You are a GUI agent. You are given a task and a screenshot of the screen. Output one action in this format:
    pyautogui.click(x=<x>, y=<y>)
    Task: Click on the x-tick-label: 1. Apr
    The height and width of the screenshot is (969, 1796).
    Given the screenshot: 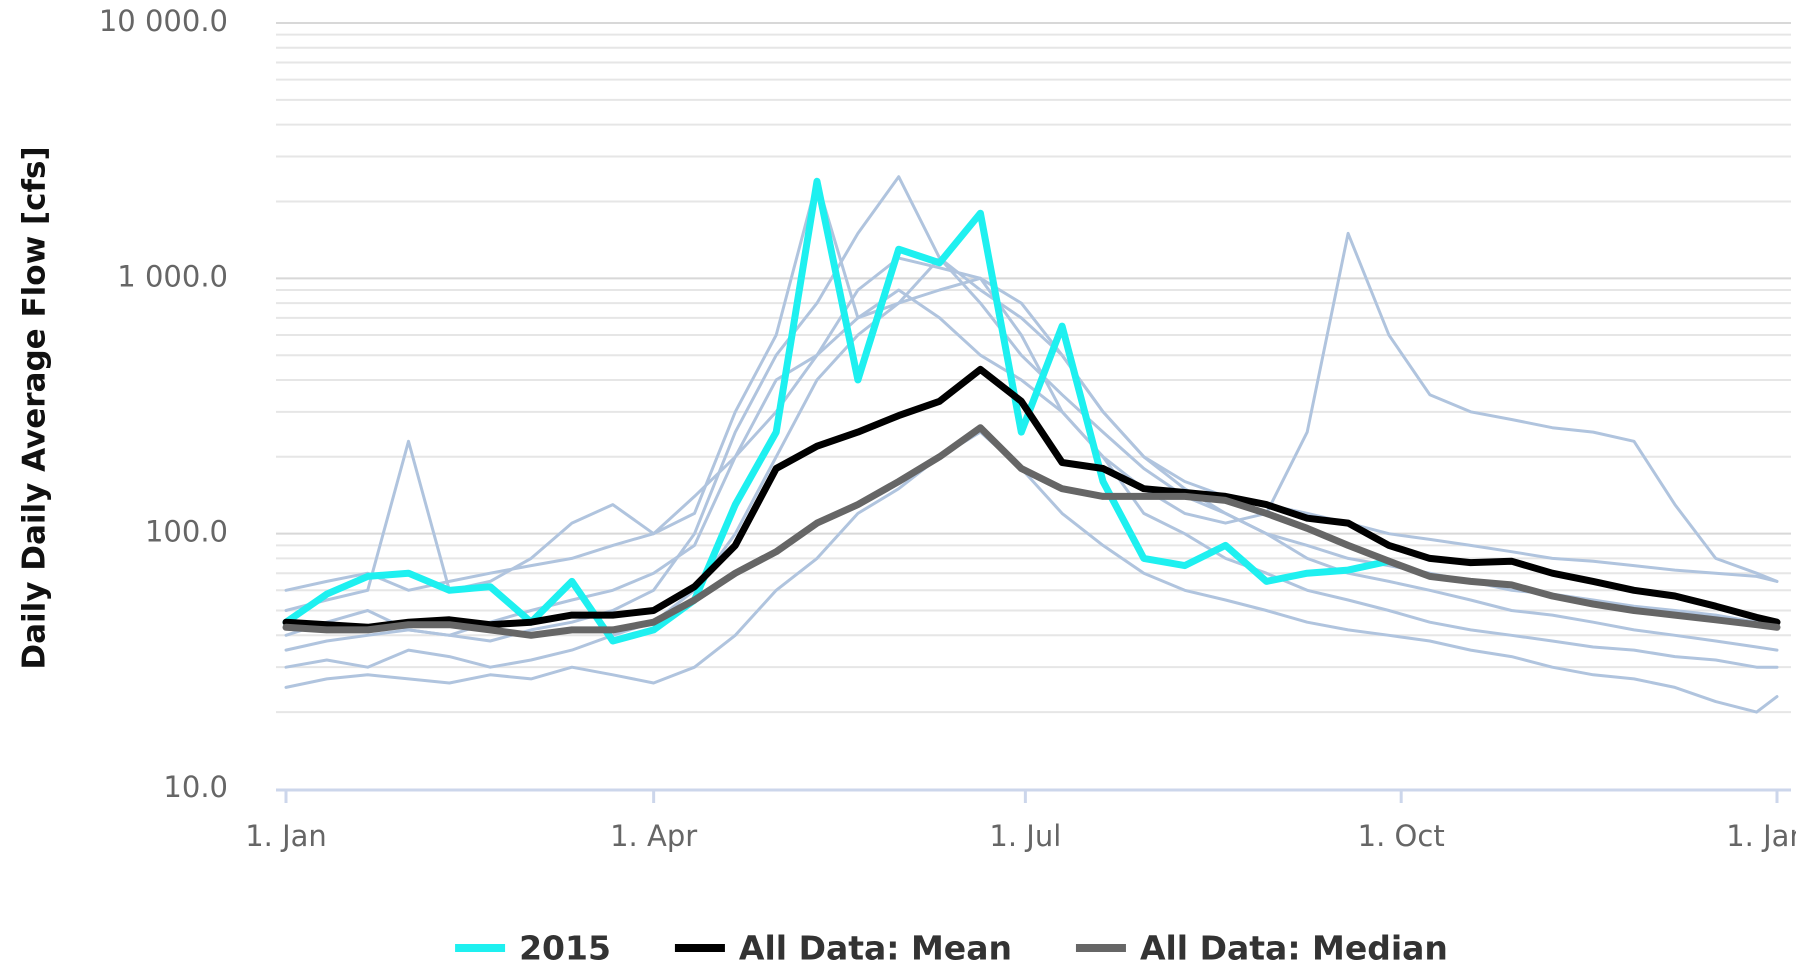 What is the action you would take?
    pyautogui.click(x=653, y=836)
    